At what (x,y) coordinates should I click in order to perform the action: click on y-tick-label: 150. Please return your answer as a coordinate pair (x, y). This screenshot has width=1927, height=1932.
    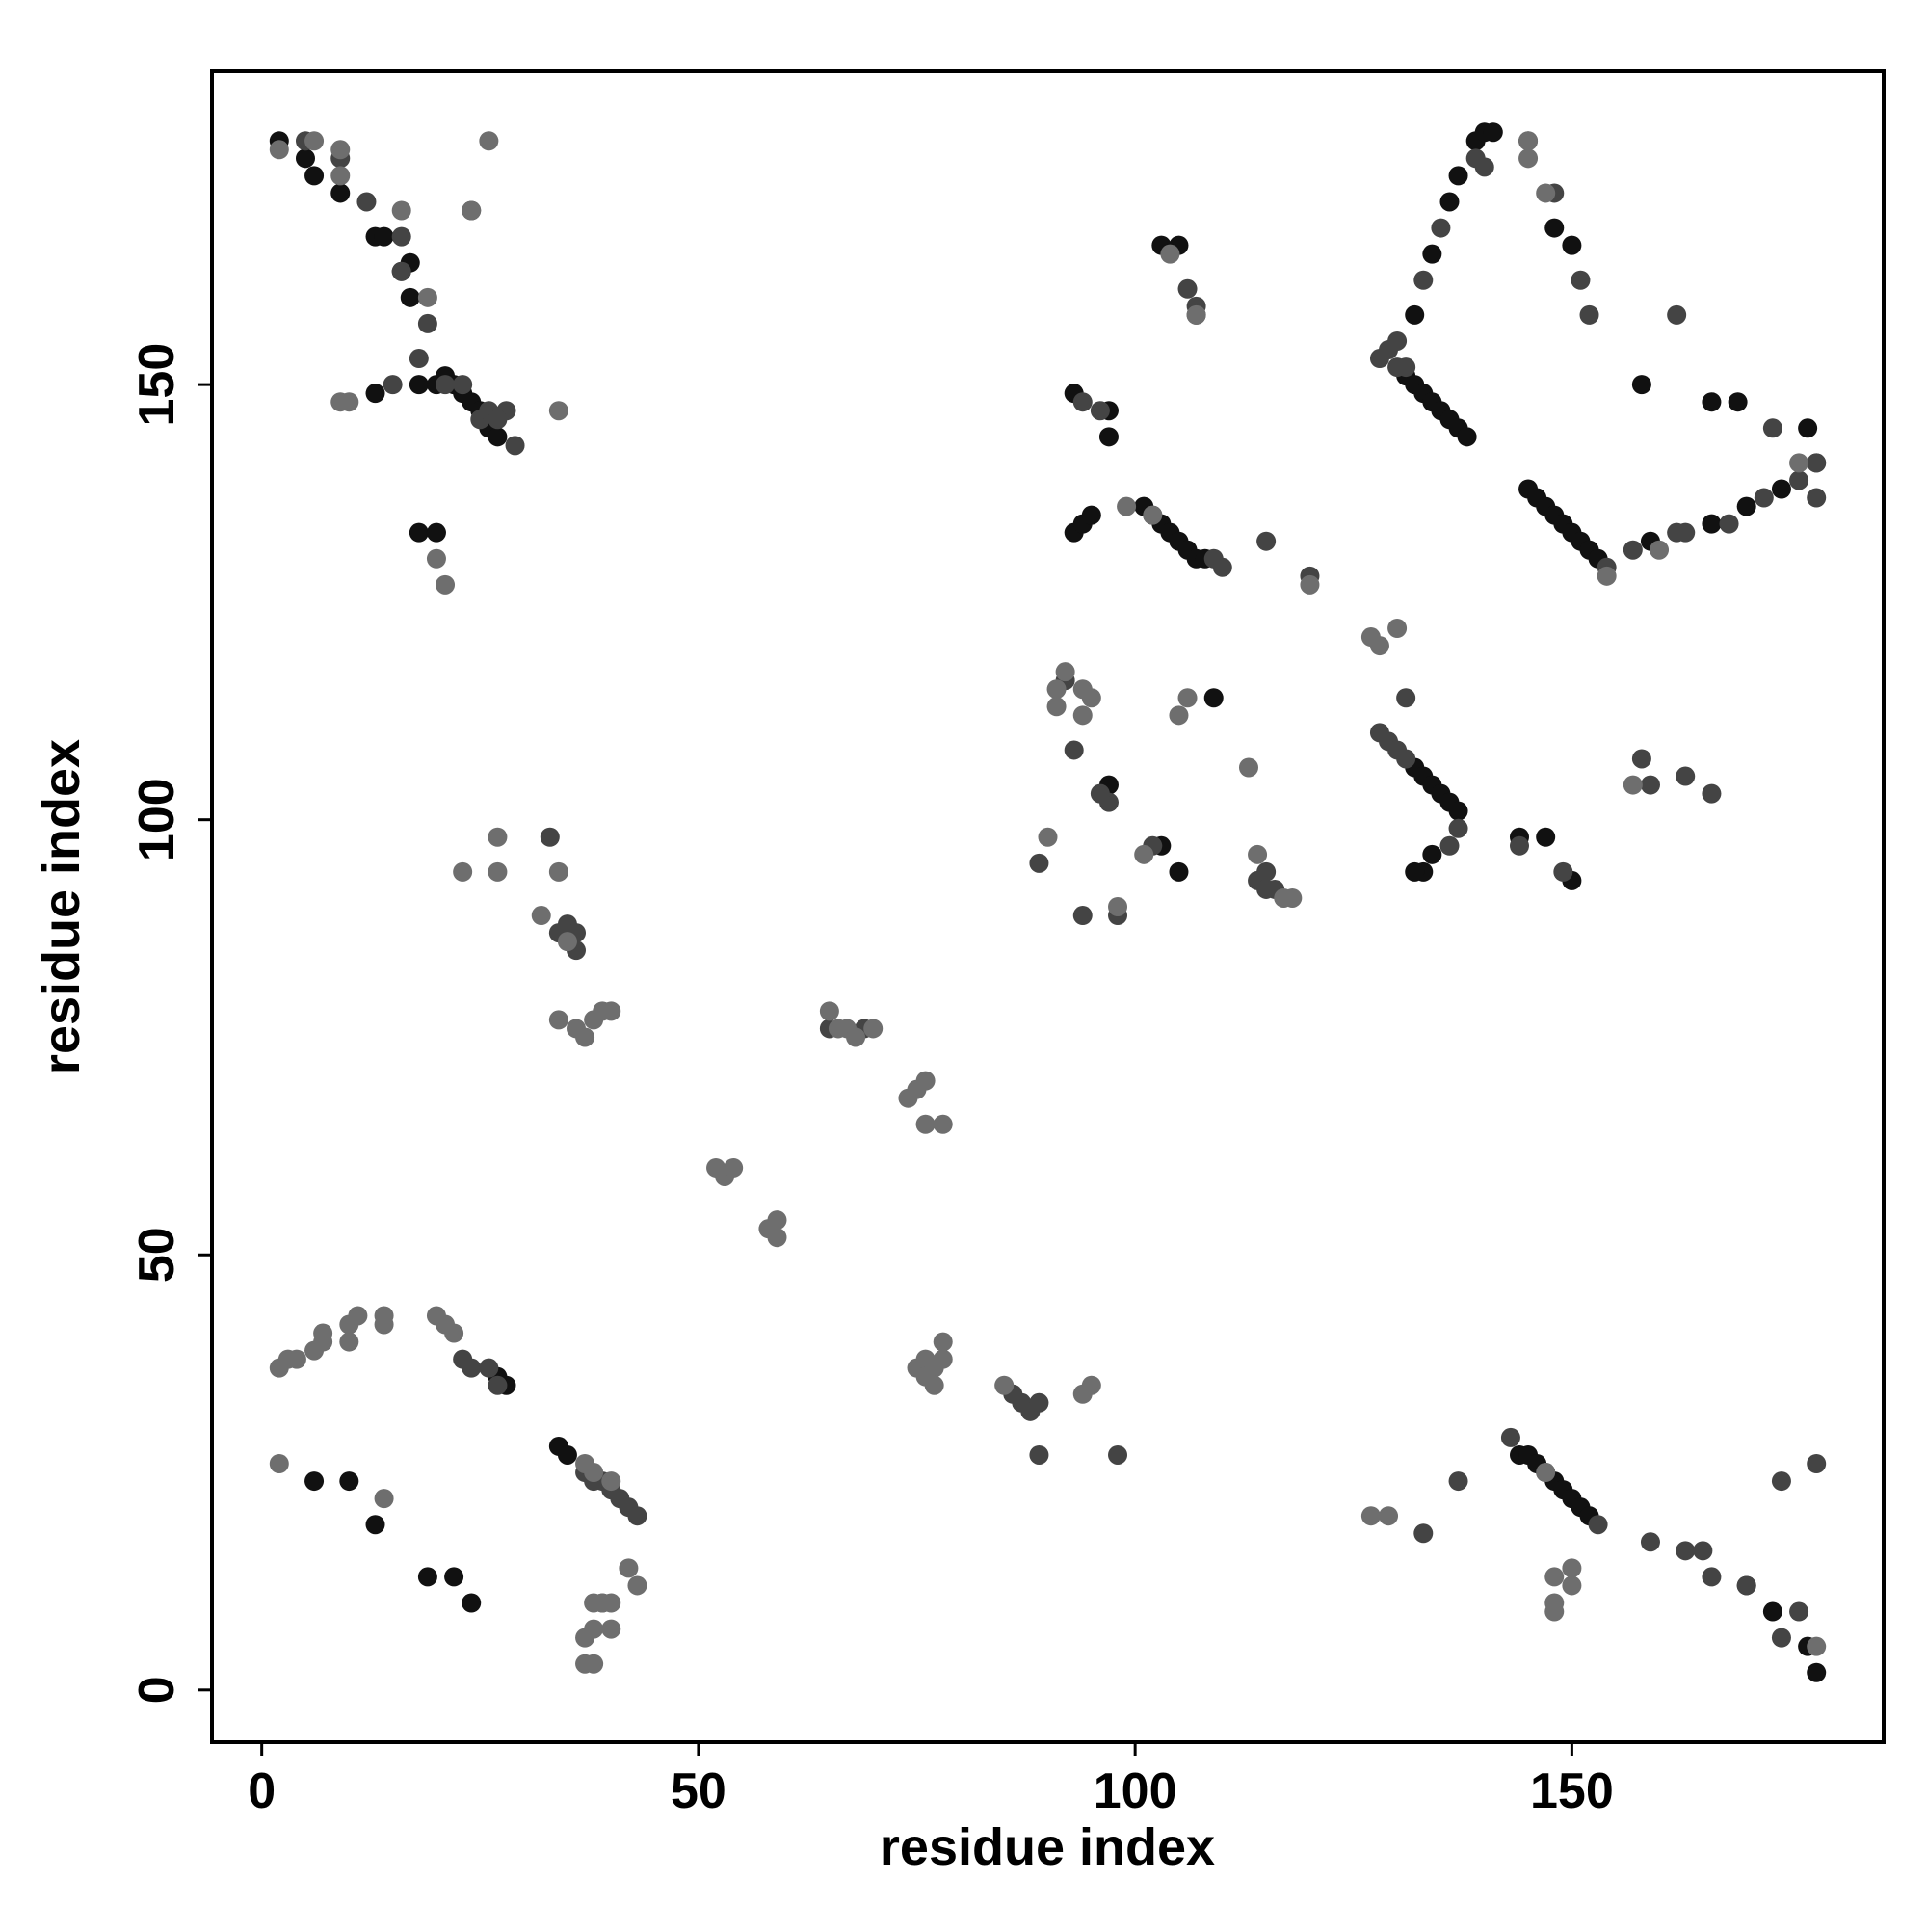
    Looking at the image, I should click on (157, 385).